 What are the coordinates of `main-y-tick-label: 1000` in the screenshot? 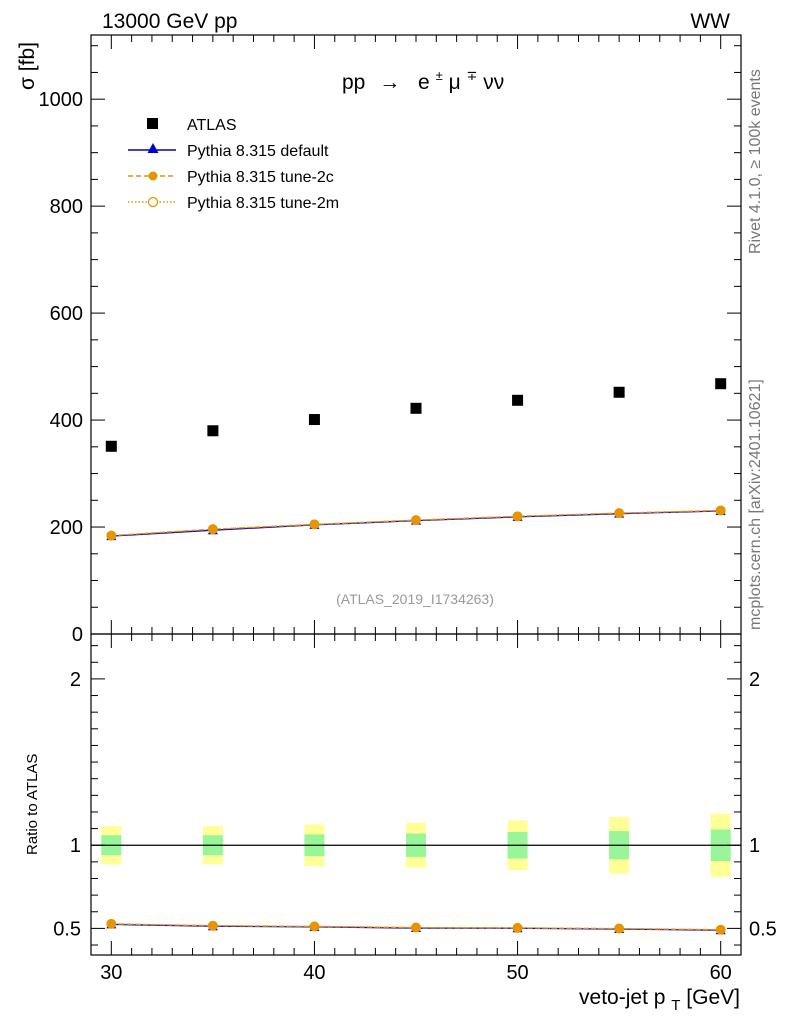 It's located at (61, 100).